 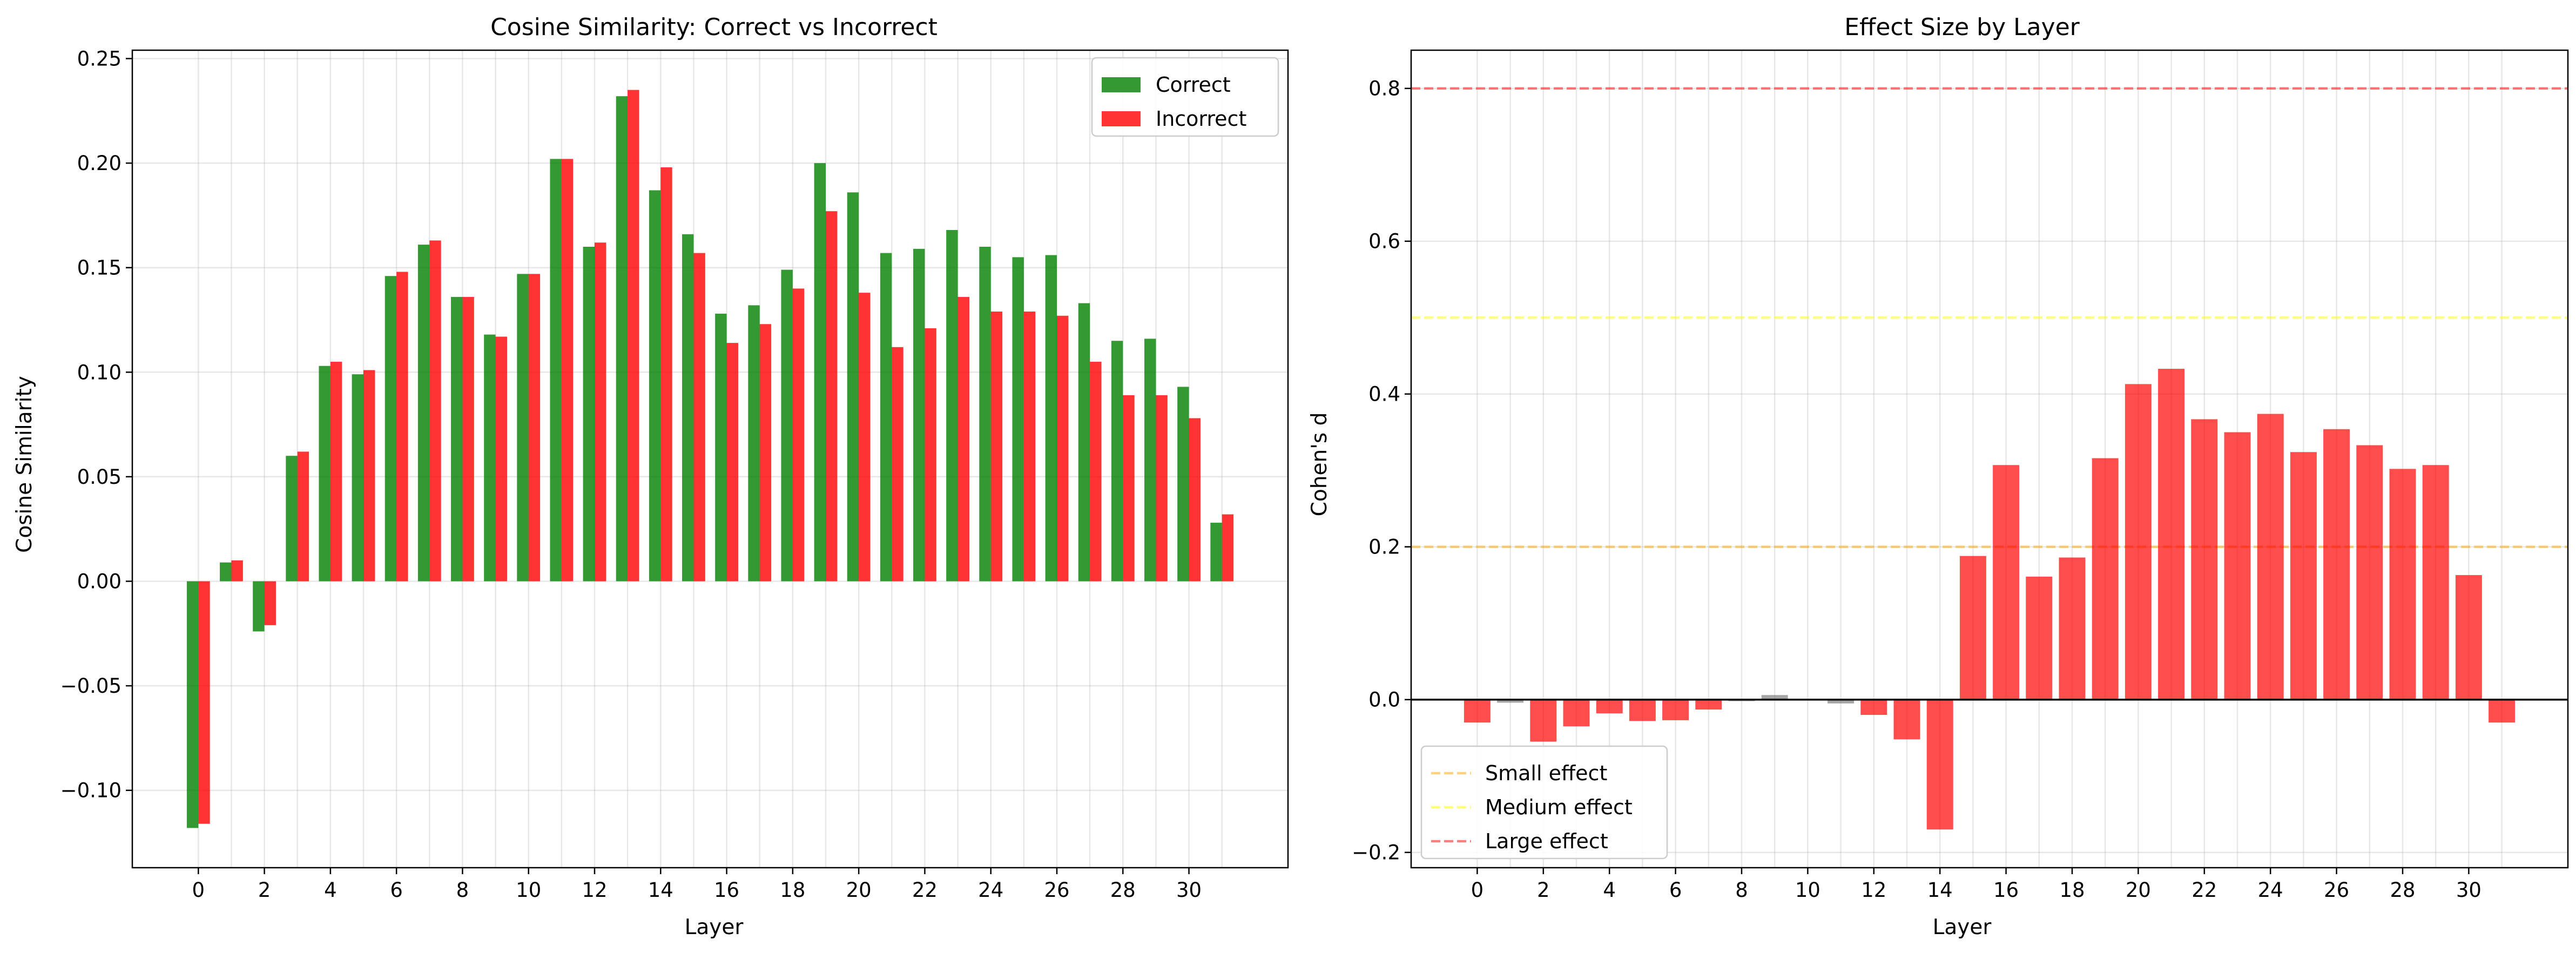 What do you see at coordinates (1384, 547) in the screenshot?
I see `y-tick-label: 0.2` at bounding box center [1384, 547].